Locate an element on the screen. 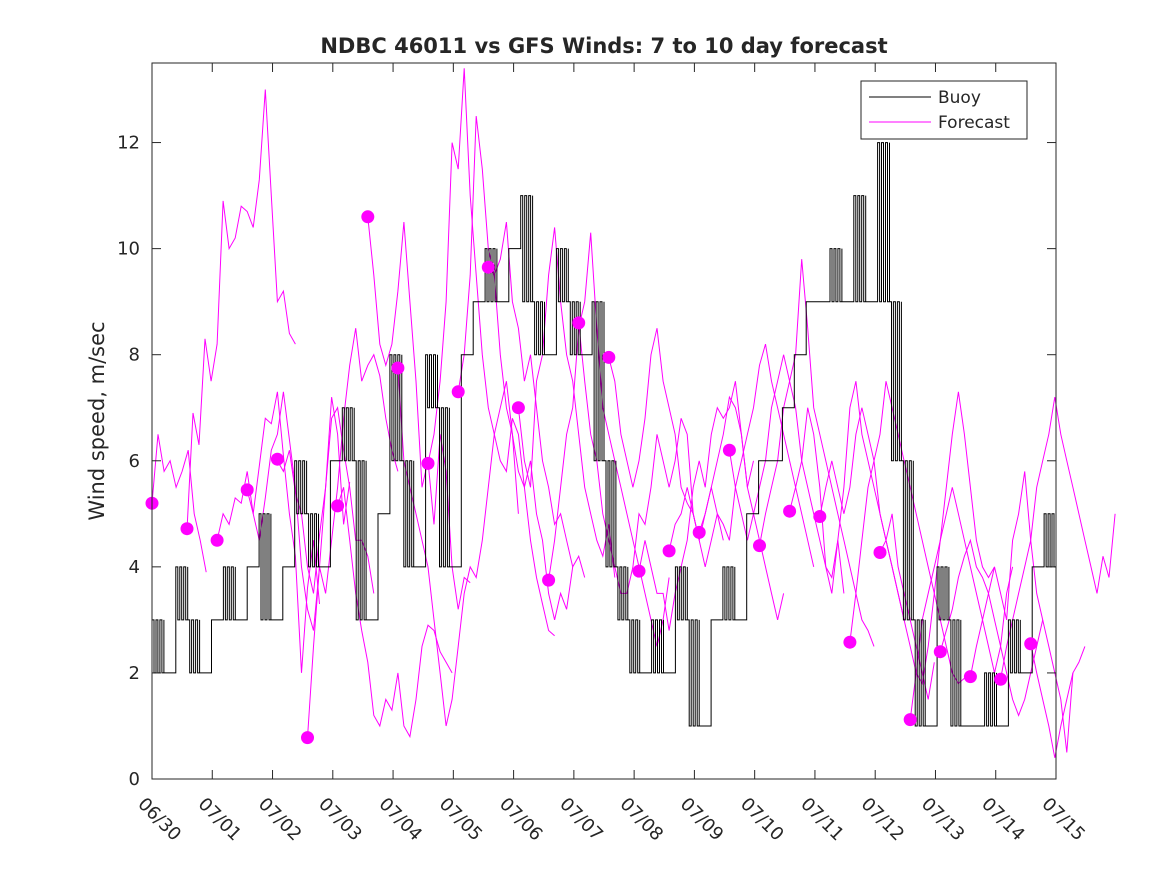 The height and width of the screenshot is (875, 1167). y-tick-label-2: 4 is located at coordinates (134, 567).